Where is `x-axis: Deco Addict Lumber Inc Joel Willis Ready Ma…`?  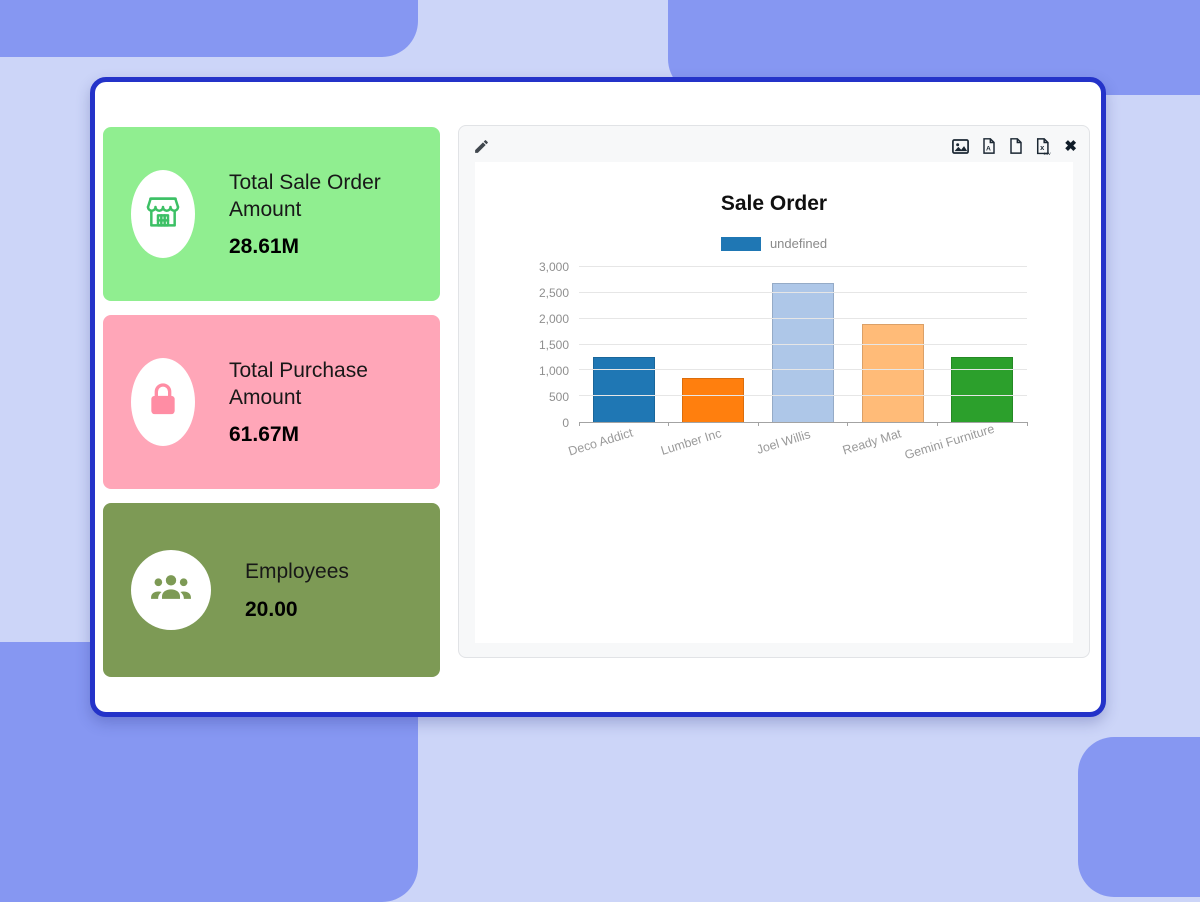 x-axis: Deco Addict Lumber Inc Joel Willis Ready Ma… is located at coordinates (796, 453).